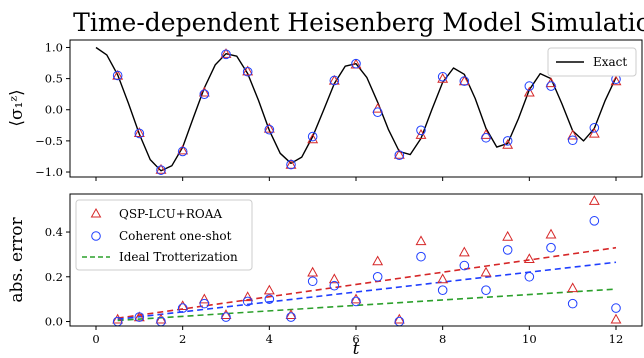 This screenshot has height=358, width=644. What do you see at coordinates (54, 110) in the screenshot?
I see `top-y-tick-label: 0.0` at bounding box center [54, 110].